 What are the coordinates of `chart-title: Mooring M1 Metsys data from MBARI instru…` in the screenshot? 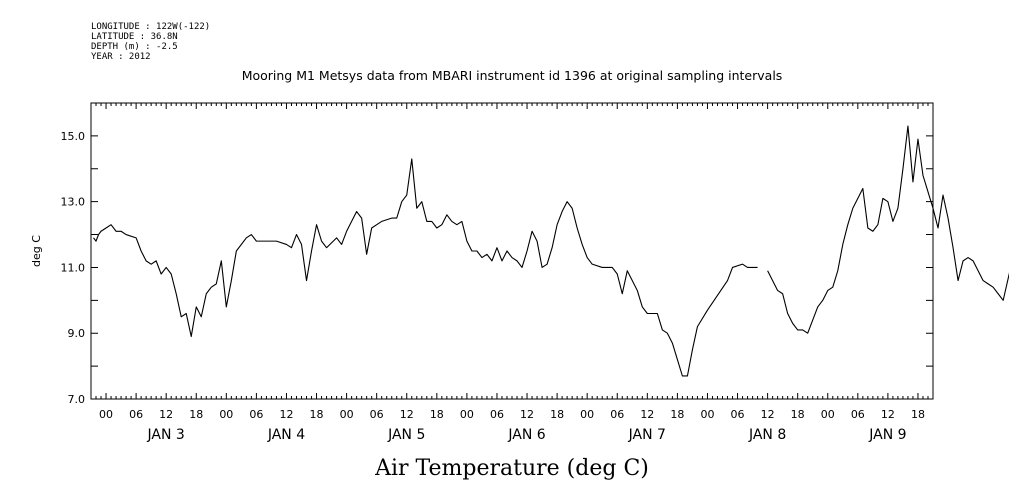 It's located at (512, 75).